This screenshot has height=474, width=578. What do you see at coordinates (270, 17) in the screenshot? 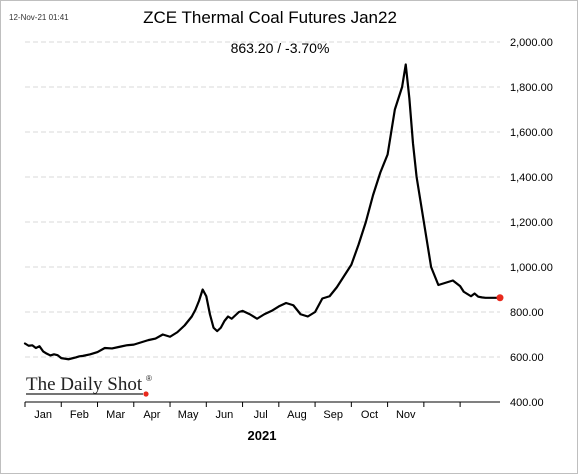
I see `chart-title: ZCE Thermal Coal Futures Jan22` at bounding box center [270, 17].